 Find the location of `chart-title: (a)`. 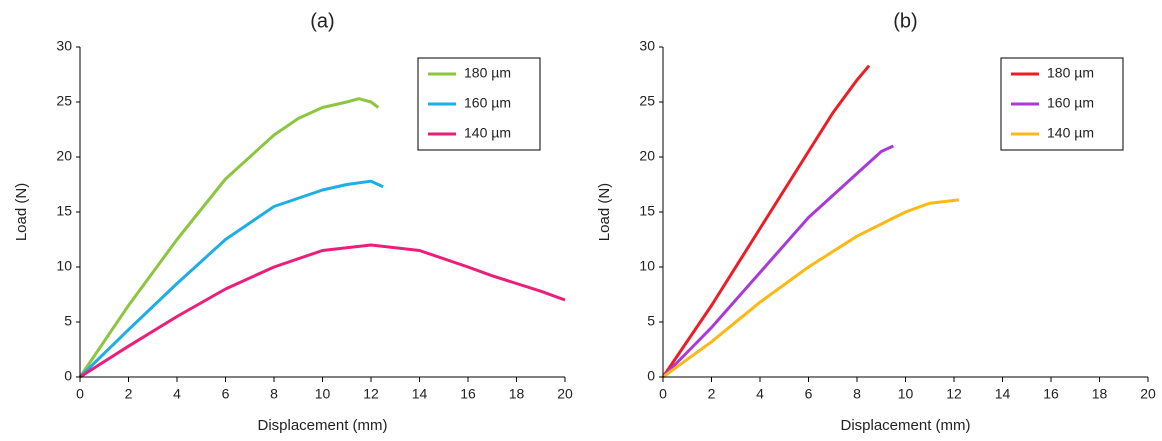

chart-title: (a) is located at coordinates (322, 21).